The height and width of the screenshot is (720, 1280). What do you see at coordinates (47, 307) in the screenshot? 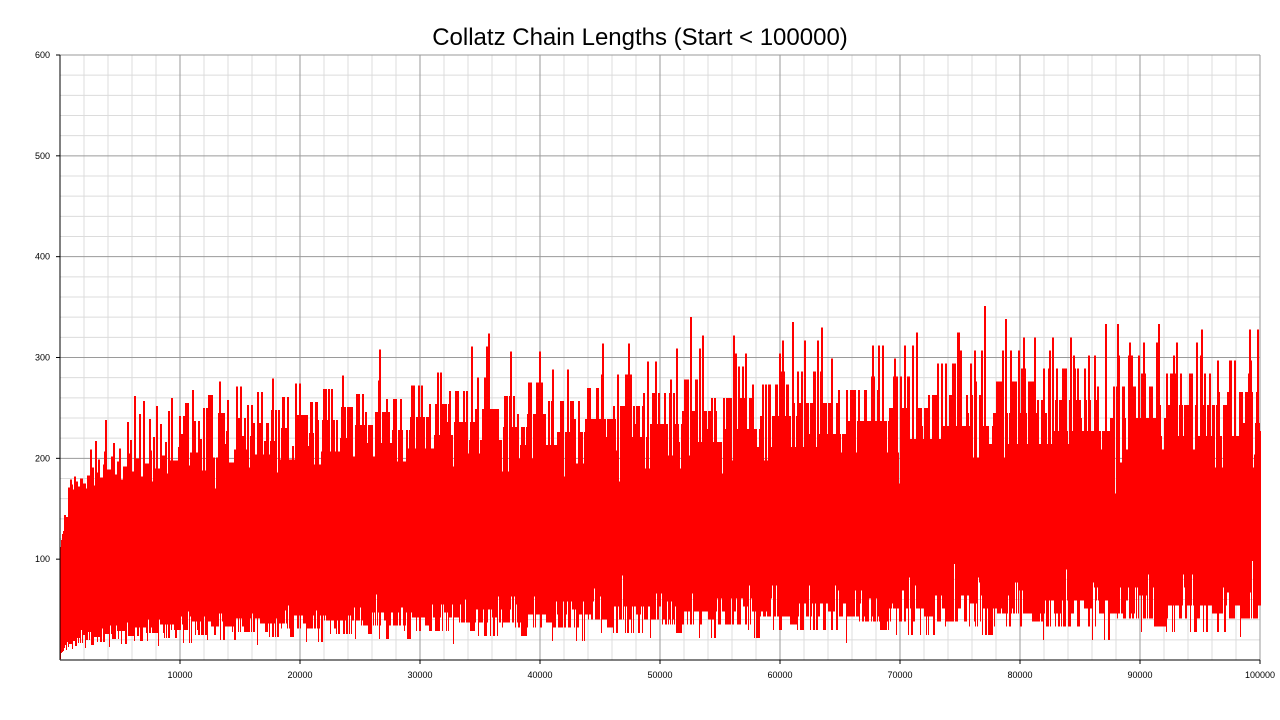
I see `y-axis-ticks: 100 200 300 400 500 600` at bounding box center [47, 307].